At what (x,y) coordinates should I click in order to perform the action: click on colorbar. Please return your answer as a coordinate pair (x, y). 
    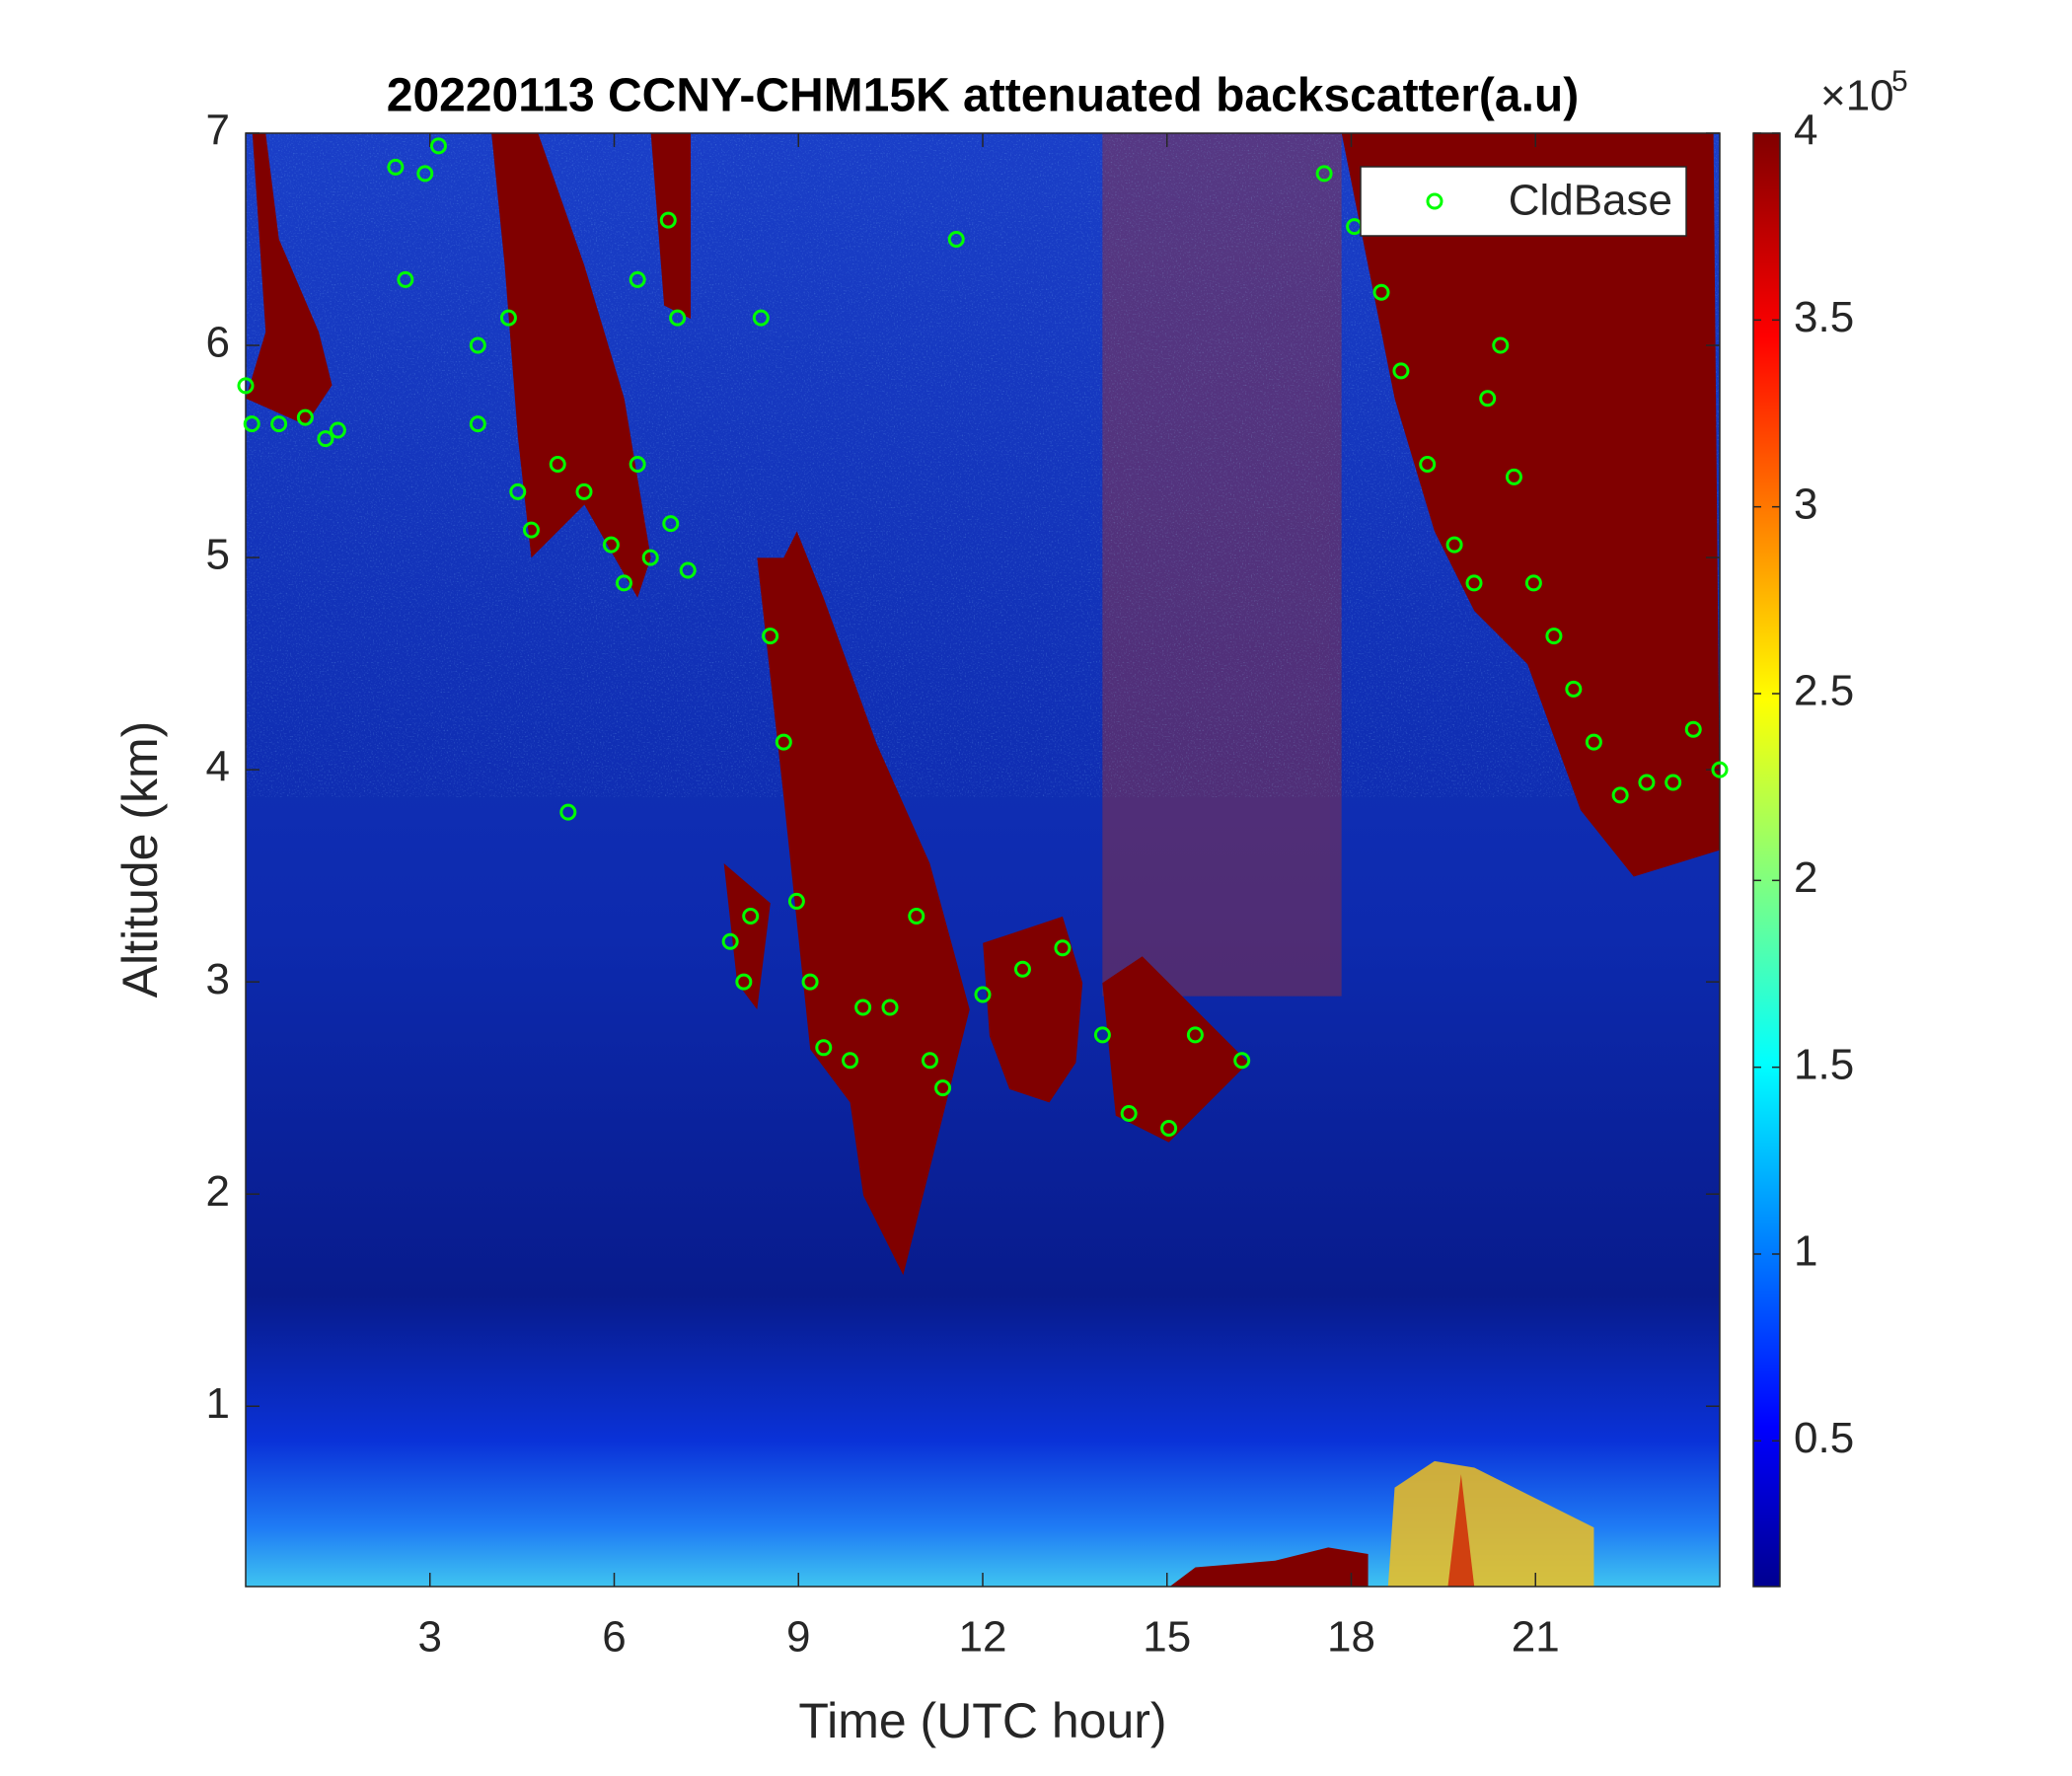
    Looking at the image, I should click on (1766, 860).